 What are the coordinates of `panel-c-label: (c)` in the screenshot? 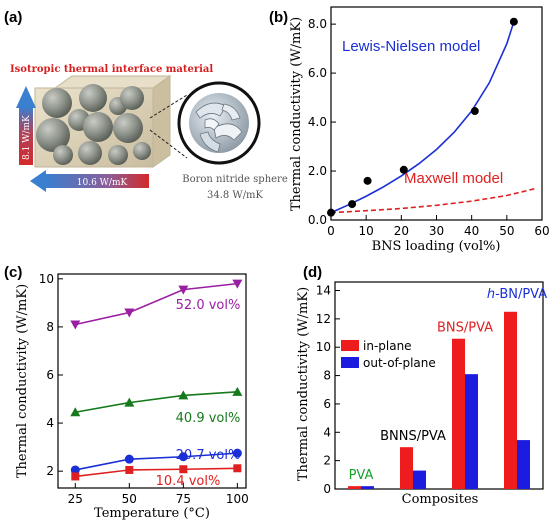 It's located at (13, 272).